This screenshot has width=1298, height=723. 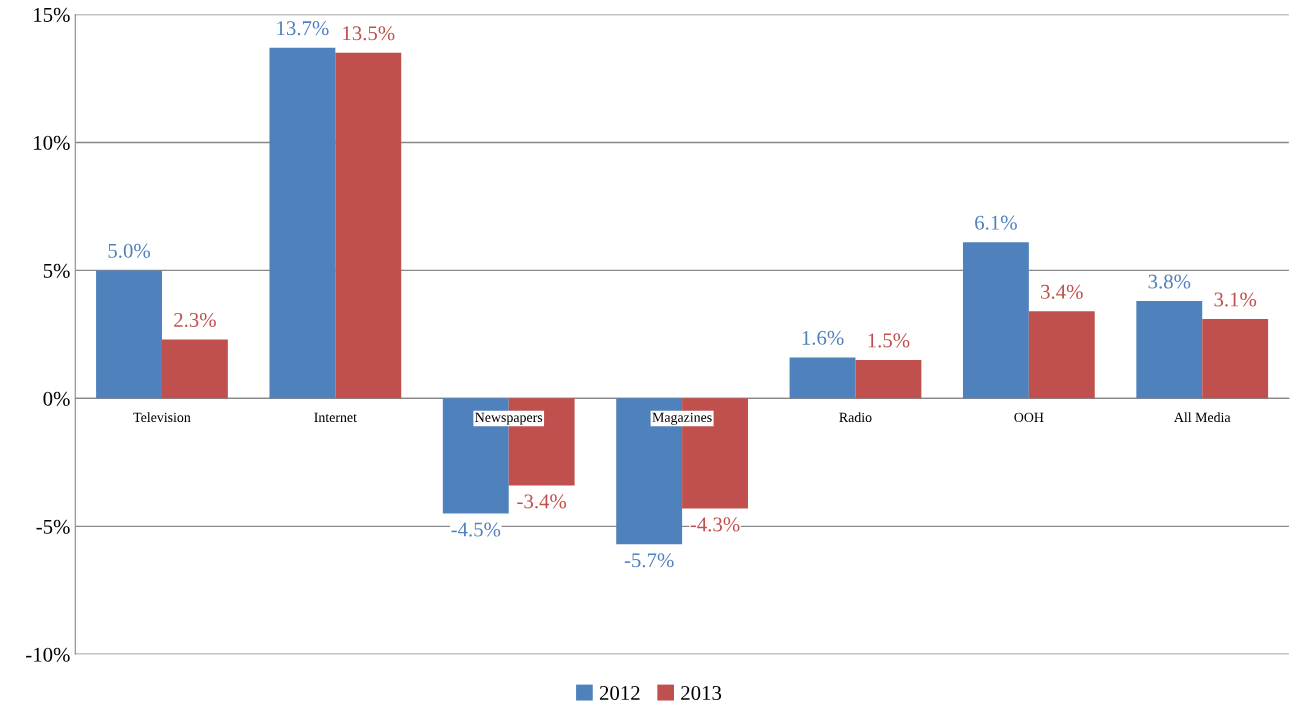 I want to click on data-label: -4.3%, so click(x=715, y=524).